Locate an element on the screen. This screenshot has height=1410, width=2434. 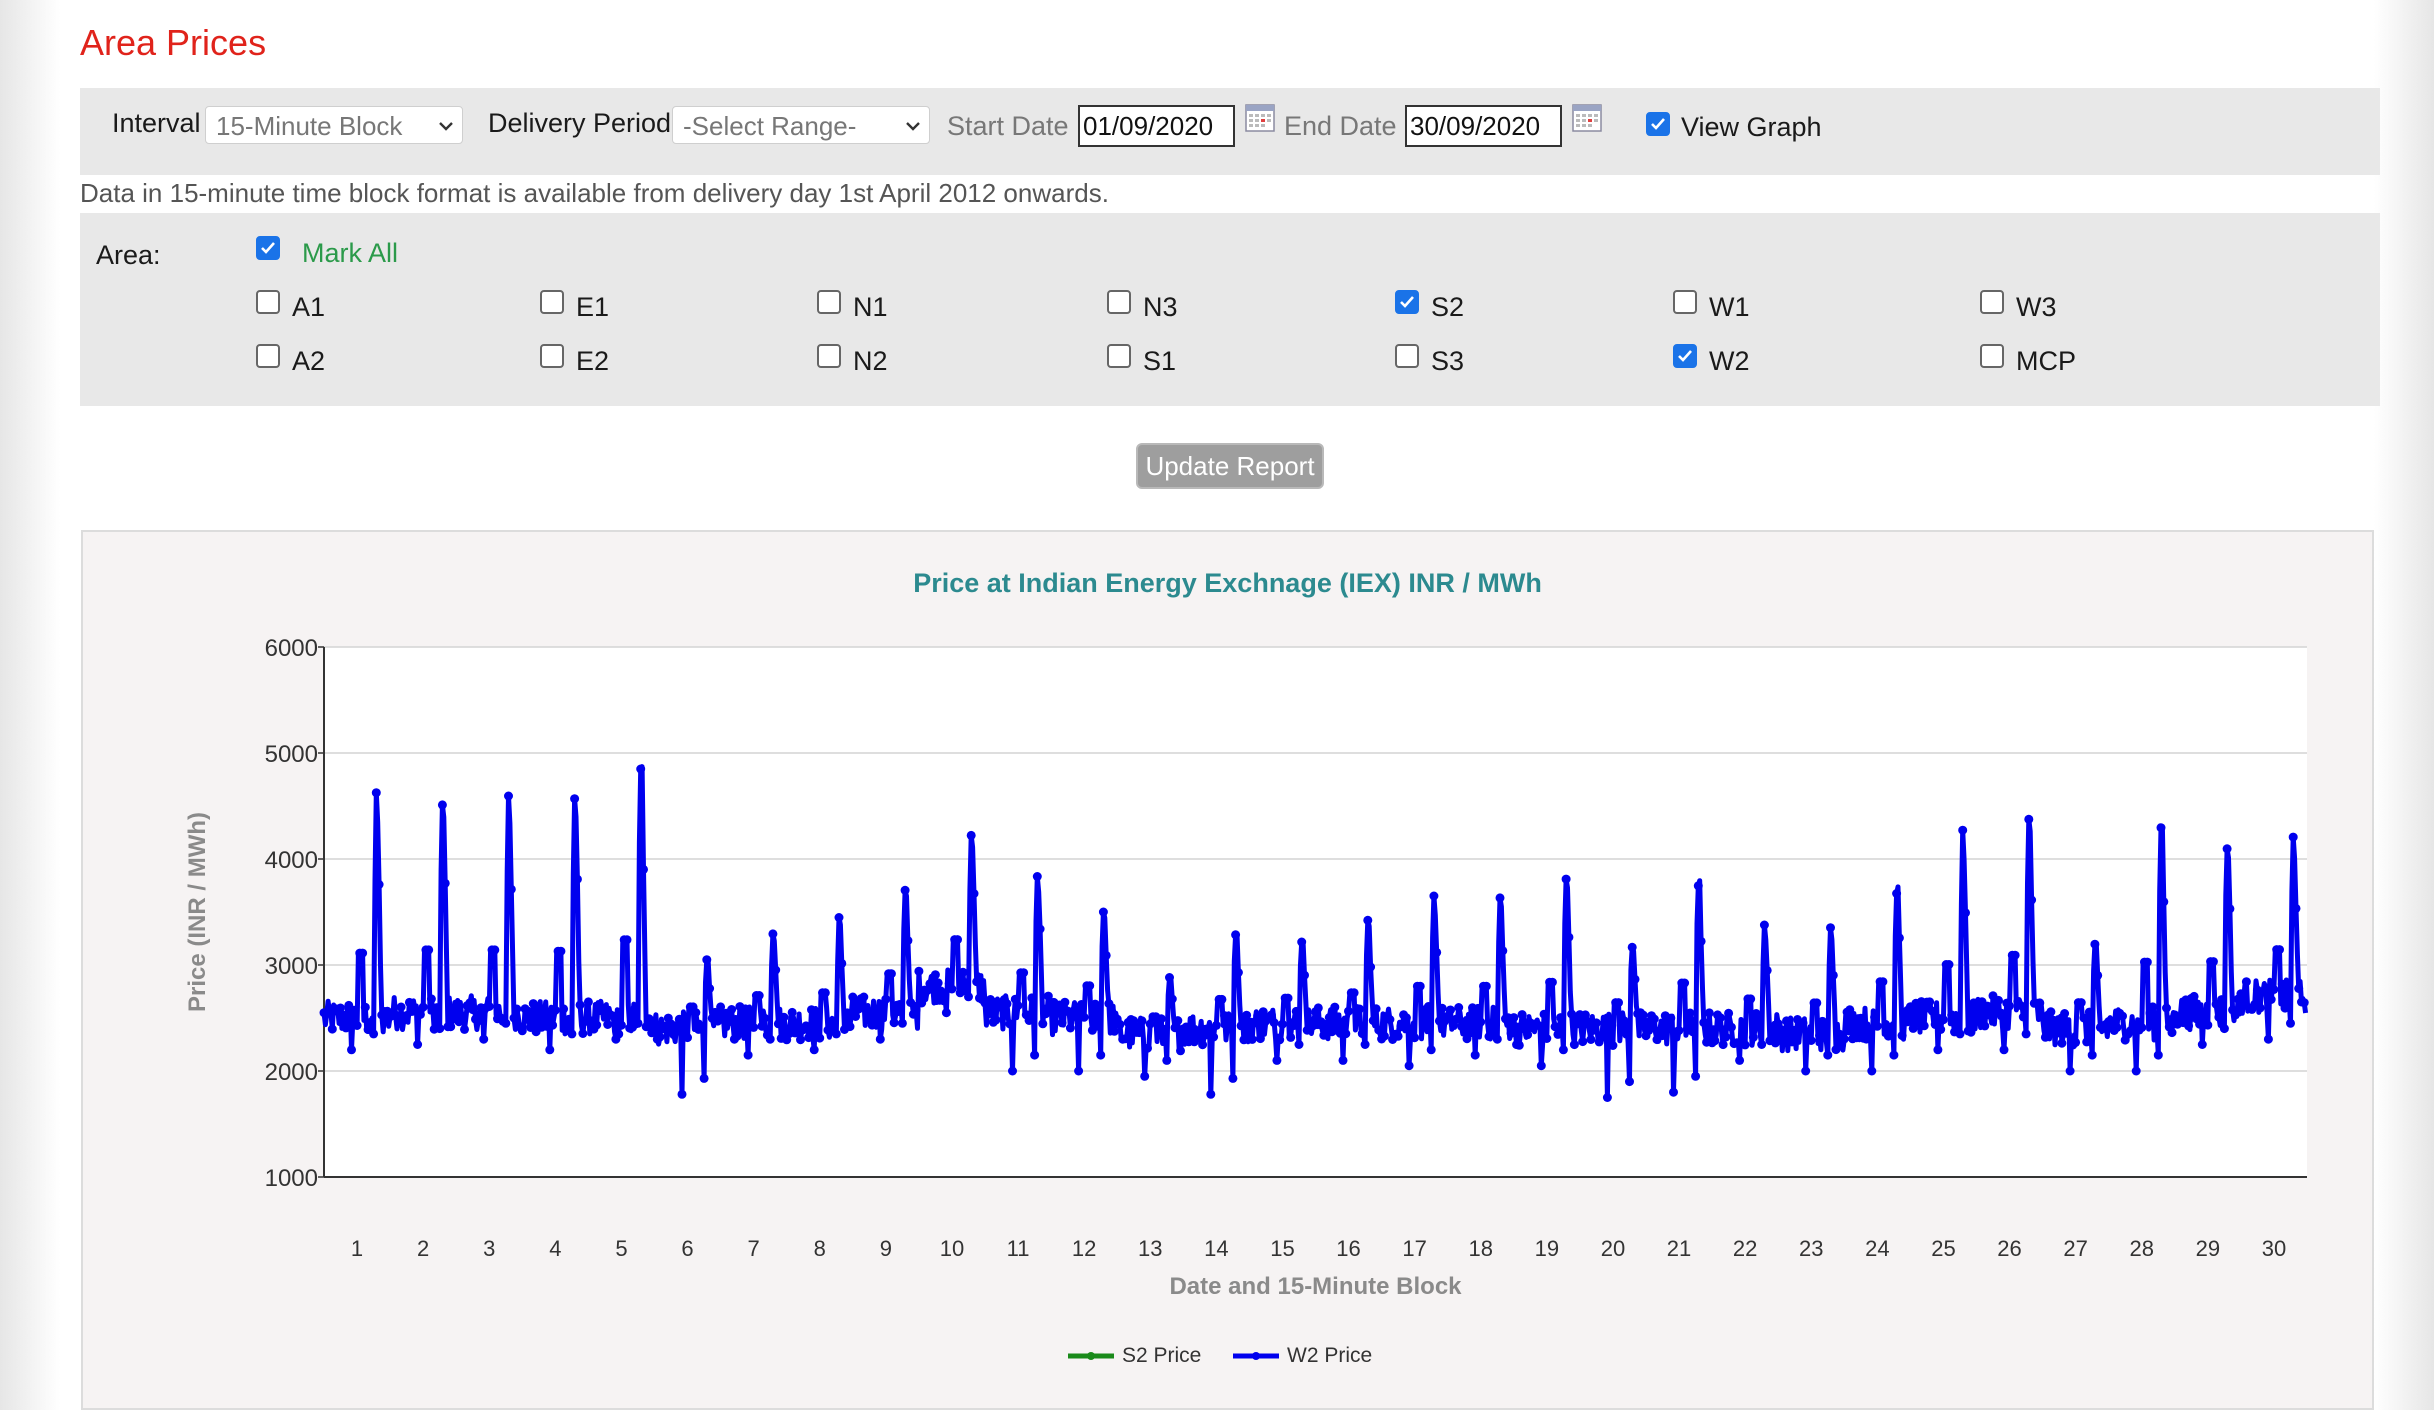
area-checkbox-w2 is located at coordinates (1685, 356).